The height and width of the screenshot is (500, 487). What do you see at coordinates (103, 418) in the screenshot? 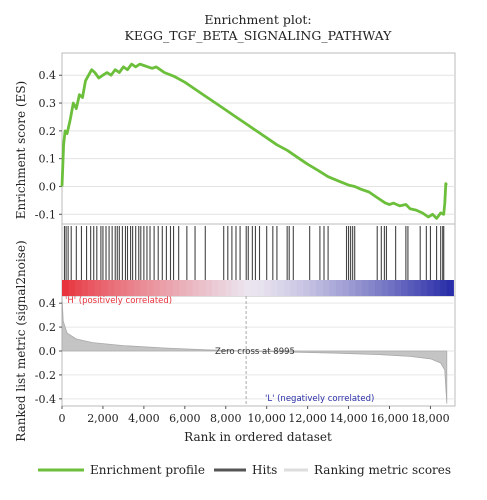
I see `x-tick-label: 2,000` at bounding box center [103, 418].